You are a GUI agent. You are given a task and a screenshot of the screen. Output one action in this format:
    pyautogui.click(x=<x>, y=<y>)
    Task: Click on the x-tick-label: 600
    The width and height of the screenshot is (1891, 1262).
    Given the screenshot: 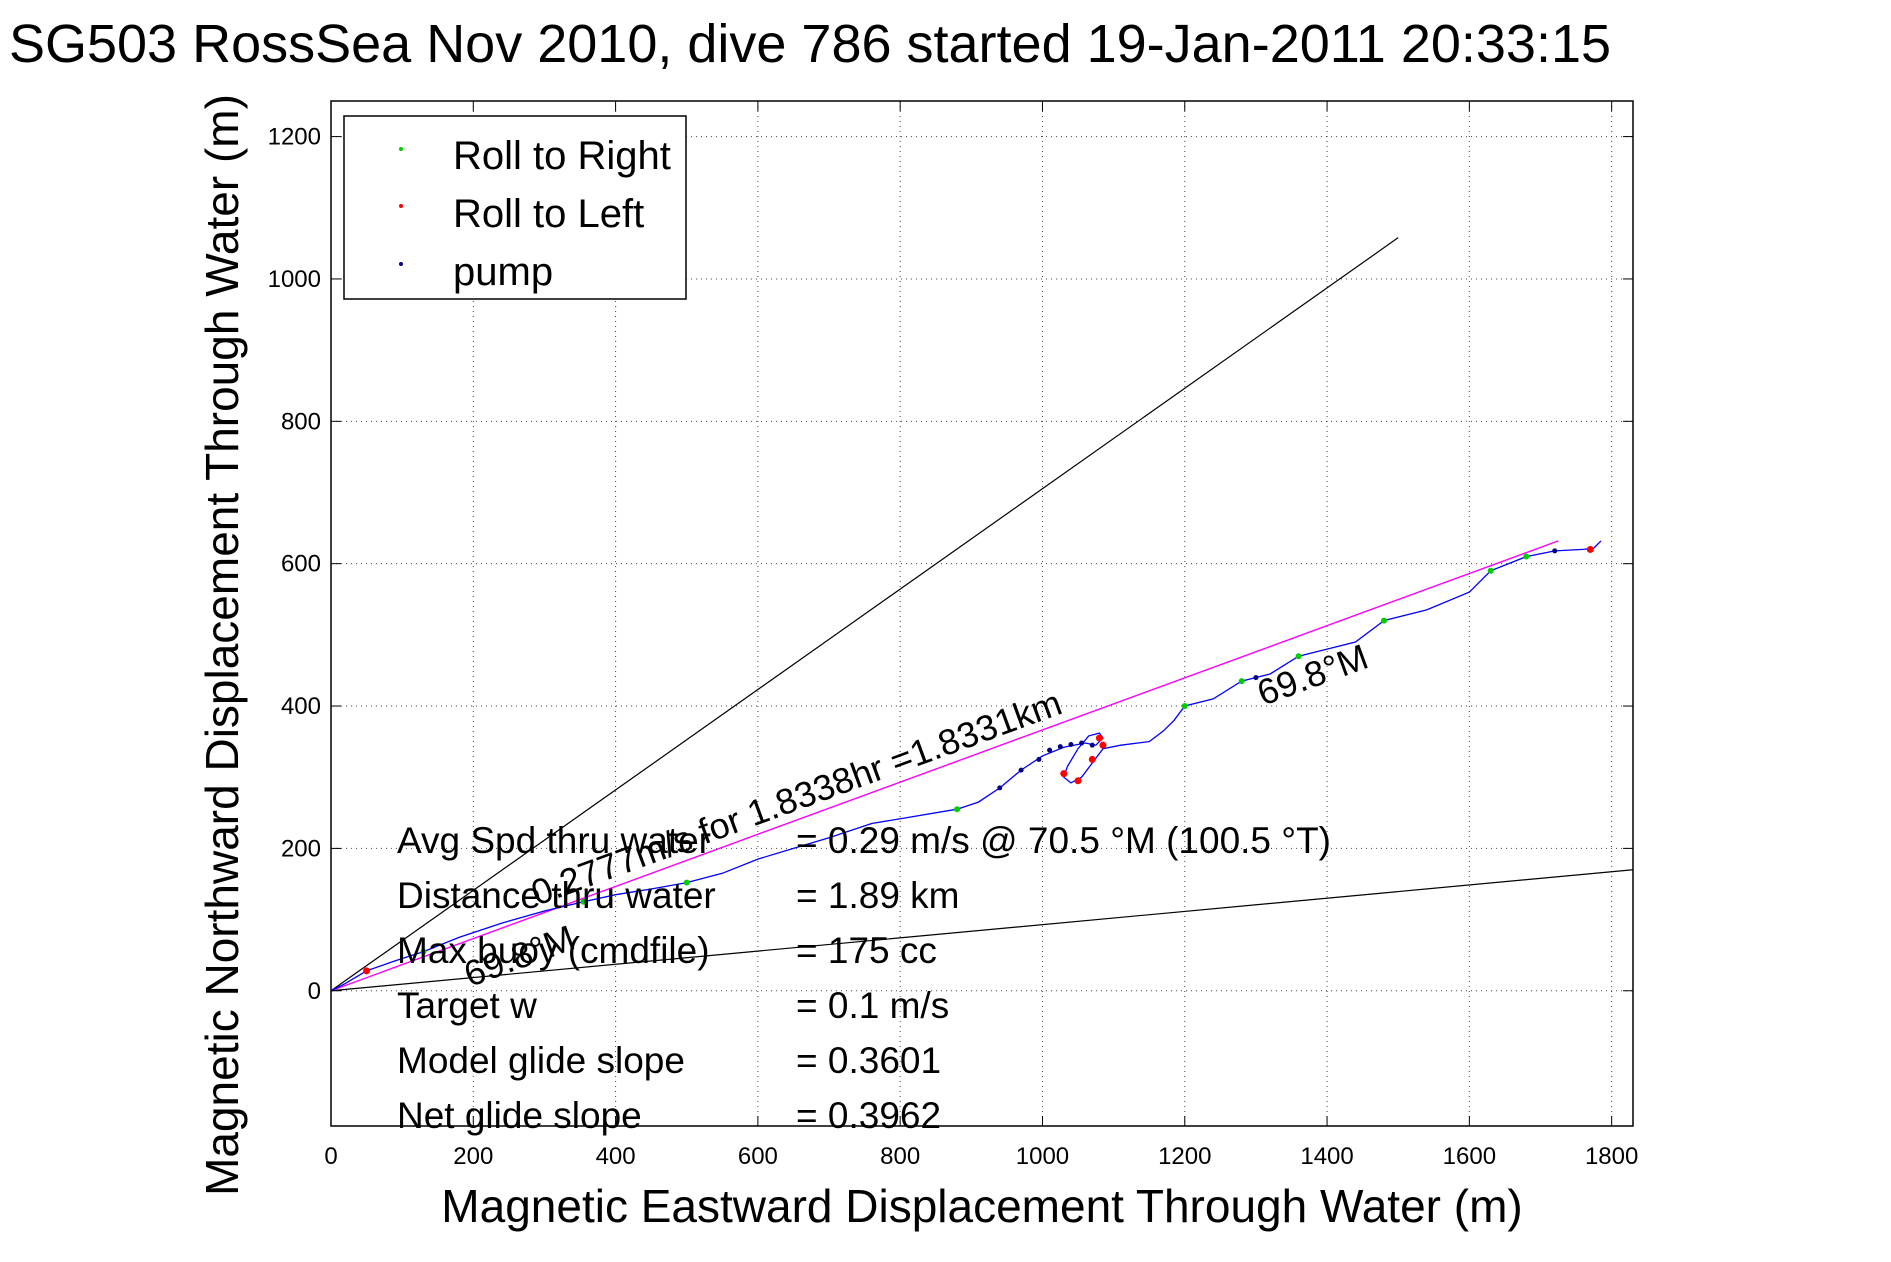 What is the action you would take?
    pyautogui.click(x=758, y=1156)
    